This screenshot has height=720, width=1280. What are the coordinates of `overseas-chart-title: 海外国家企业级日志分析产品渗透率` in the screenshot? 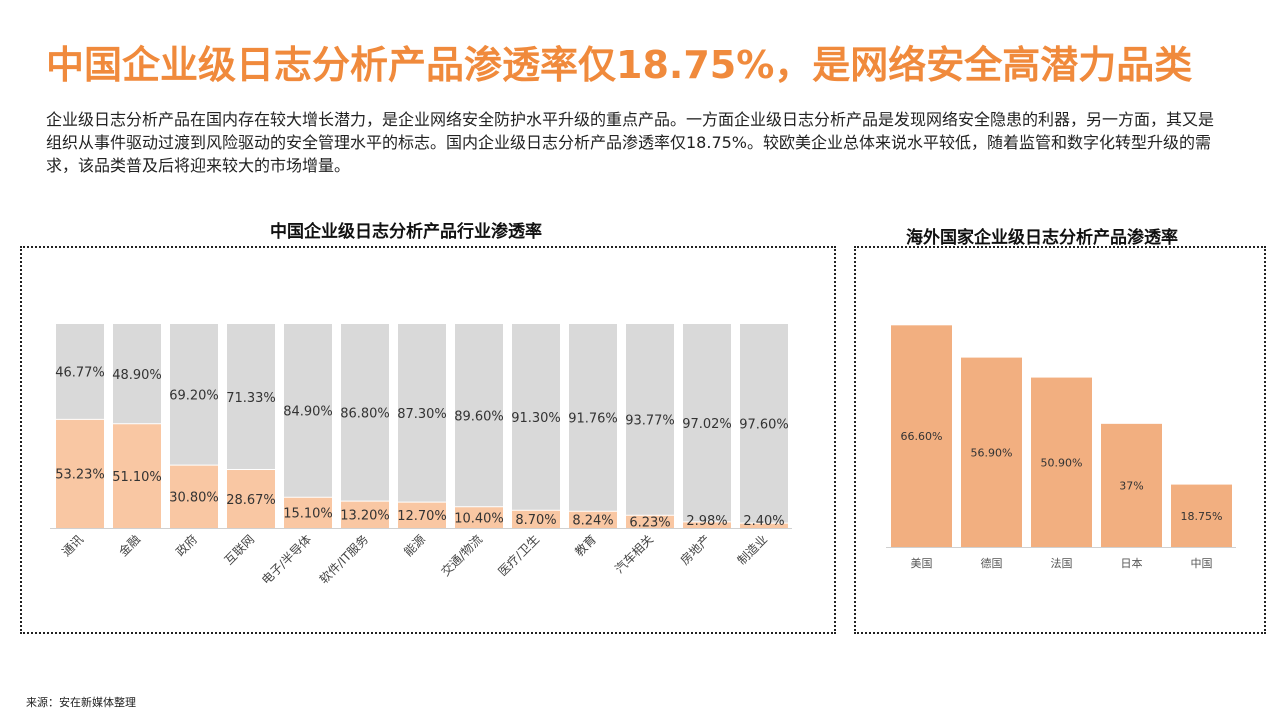 It's located at (1042, 238).